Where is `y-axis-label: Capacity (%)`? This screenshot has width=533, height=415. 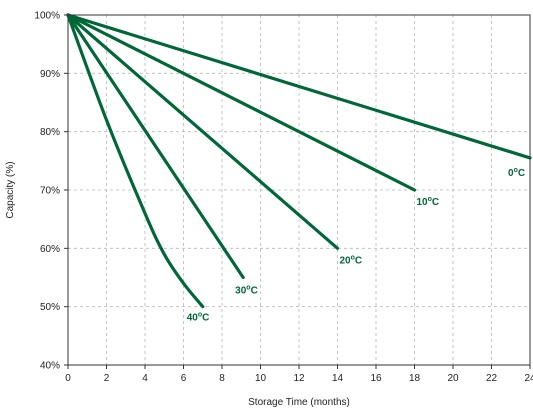
y-axis-label: Capacity (%) is located at coordinates (10, 189).